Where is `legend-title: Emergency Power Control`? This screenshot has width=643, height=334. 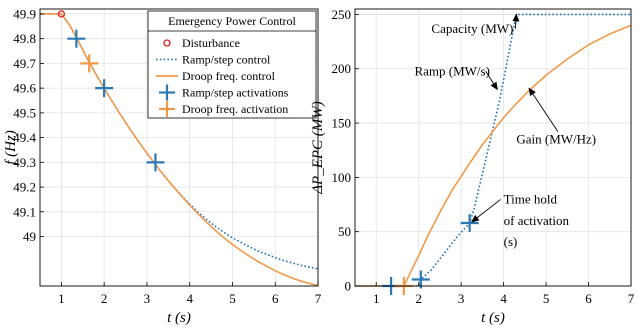 legend-title: Emergency Power Control is located at coordinates (232, 21).